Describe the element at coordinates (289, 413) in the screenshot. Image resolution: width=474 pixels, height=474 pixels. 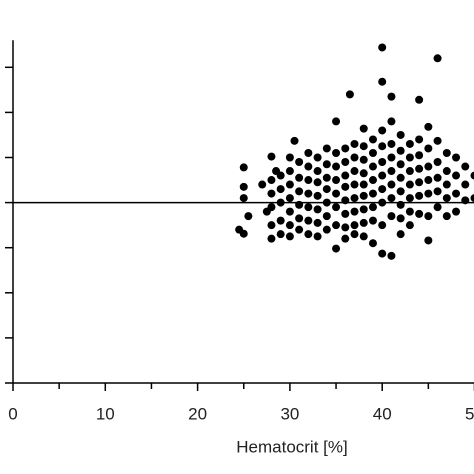
I see `x-tick-label: 30` at that location.